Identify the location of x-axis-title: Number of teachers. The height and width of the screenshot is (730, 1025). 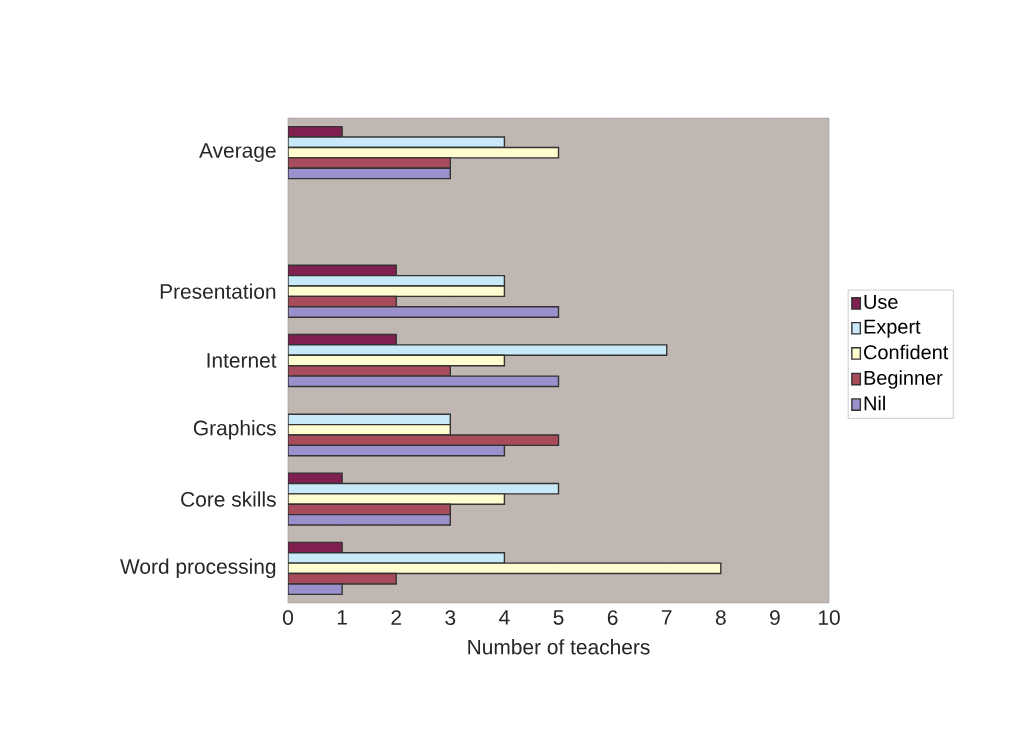
(559, 647).